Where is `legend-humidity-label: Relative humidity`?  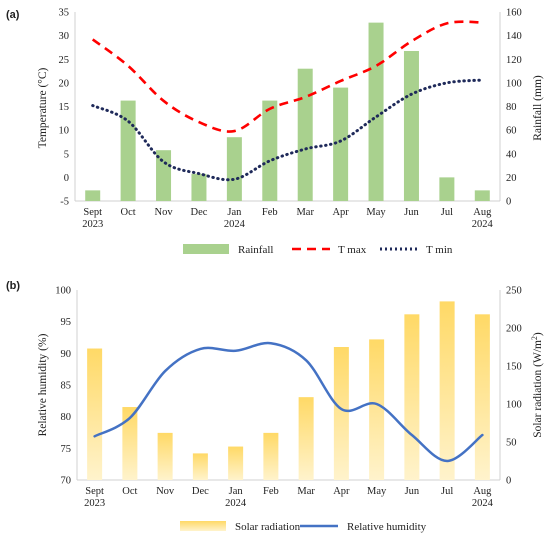 legend-humidity-label: Relative humidity is located at coordinates (387, 527).